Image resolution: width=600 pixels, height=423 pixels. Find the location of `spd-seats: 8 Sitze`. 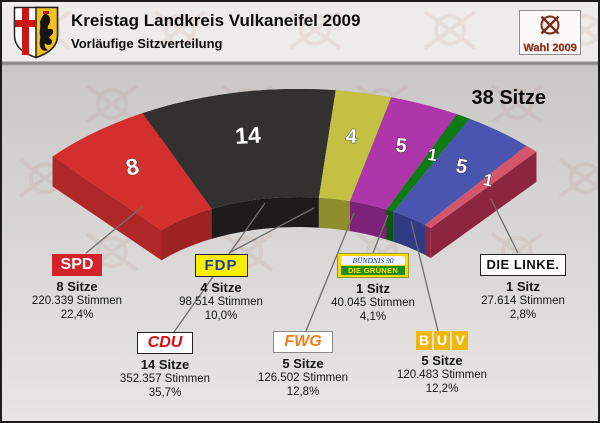

spd-seats: 8 Sitze is located at coordinates (77, 286).